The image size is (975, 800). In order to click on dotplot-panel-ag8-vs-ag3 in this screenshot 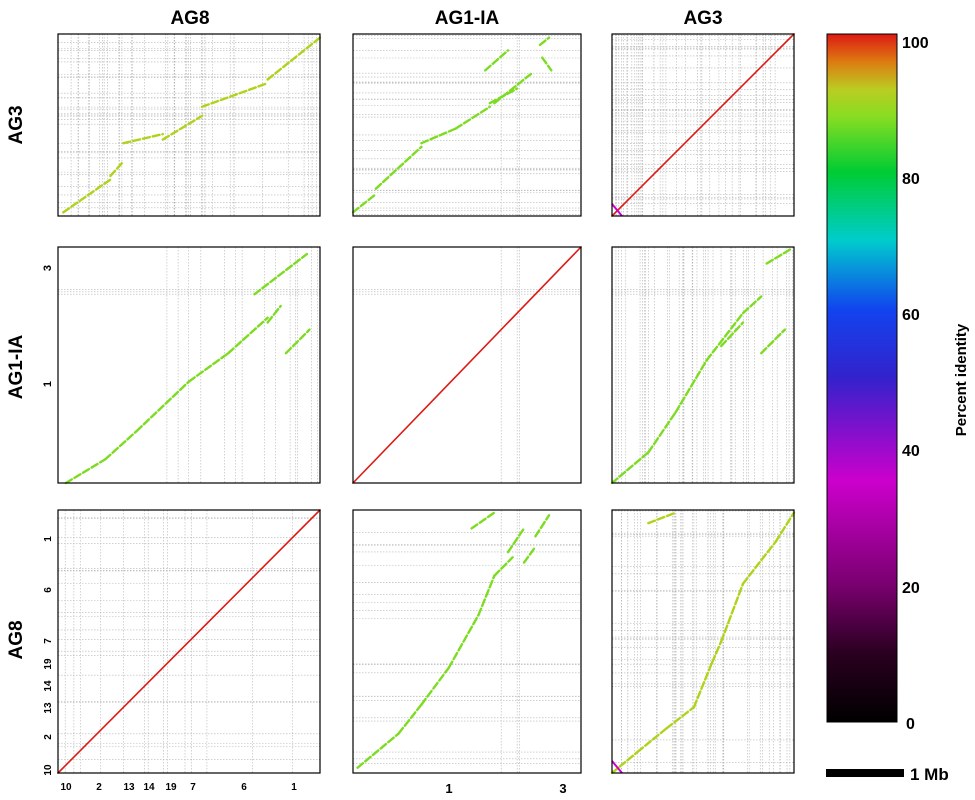, I will do `click(703, 642)`.